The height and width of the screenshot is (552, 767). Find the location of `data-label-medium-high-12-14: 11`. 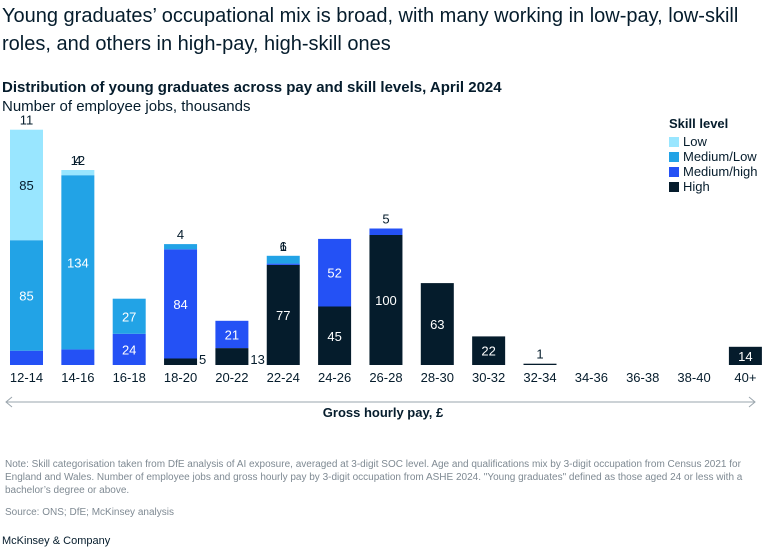

data-label-medium-high-12-14: 11 is located at coordinates (27, 120).